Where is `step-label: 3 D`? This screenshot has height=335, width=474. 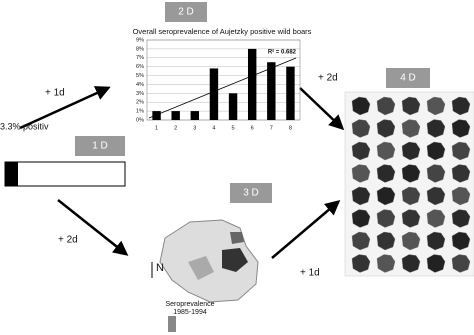 step-label: 3 D is located at coordinates (251, 193).